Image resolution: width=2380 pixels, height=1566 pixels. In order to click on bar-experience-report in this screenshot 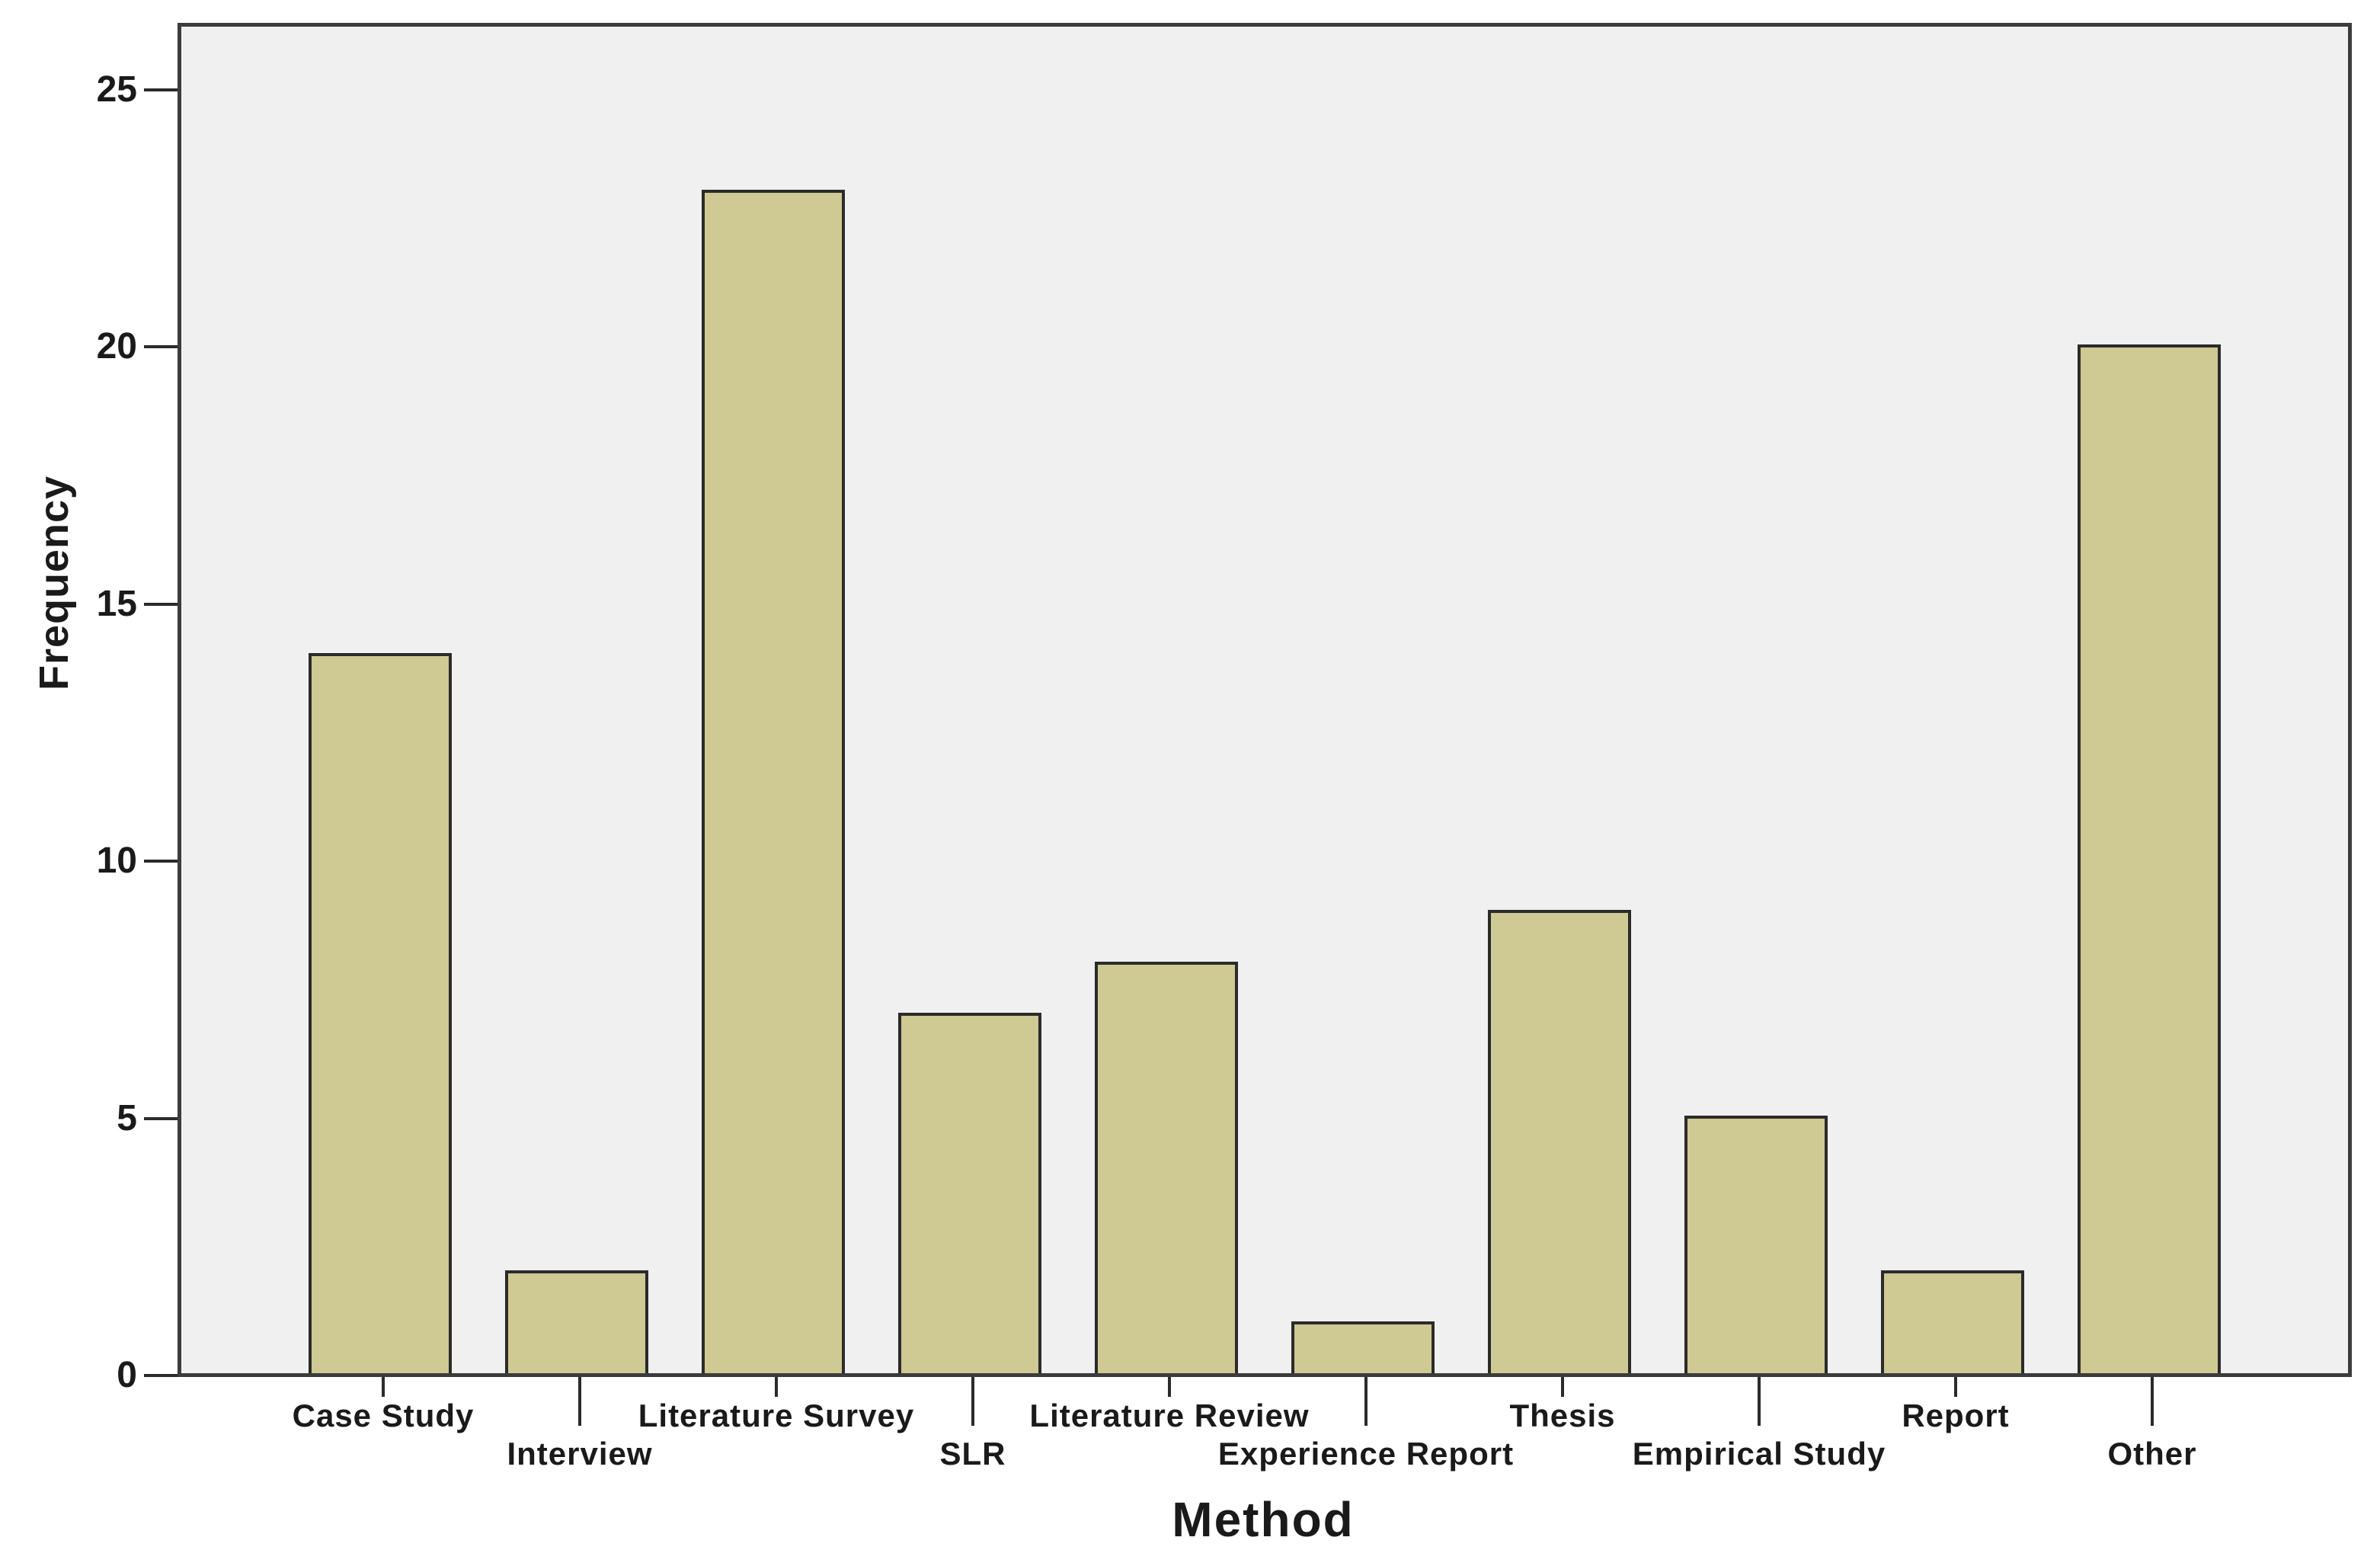, I will do `click(1363, 1347)`.